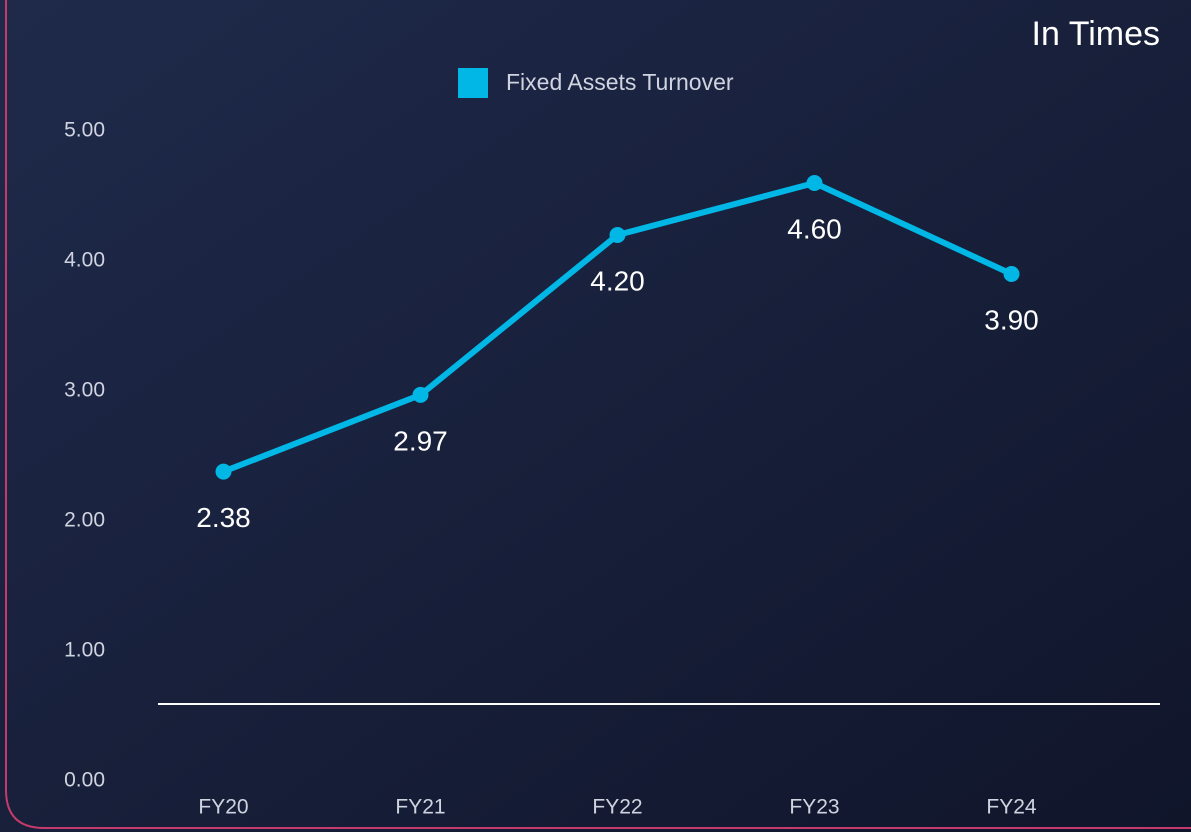 The width and height of the screenshot is (1191, 832). I want to click on data-label: 4.60, so click(814, 228).